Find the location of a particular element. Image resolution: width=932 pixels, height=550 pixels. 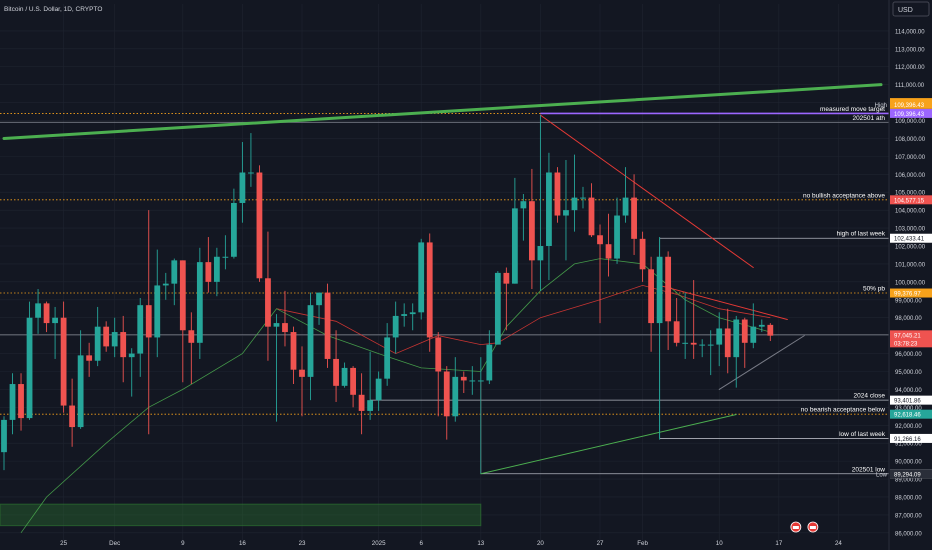

price-axis is located at coordinates (910, 275).